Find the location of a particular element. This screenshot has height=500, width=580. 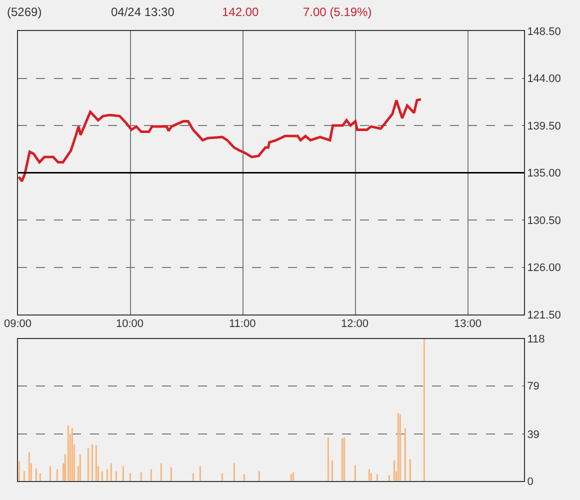

x-tick-label: 10:00 is located at coordinates (130, 324).